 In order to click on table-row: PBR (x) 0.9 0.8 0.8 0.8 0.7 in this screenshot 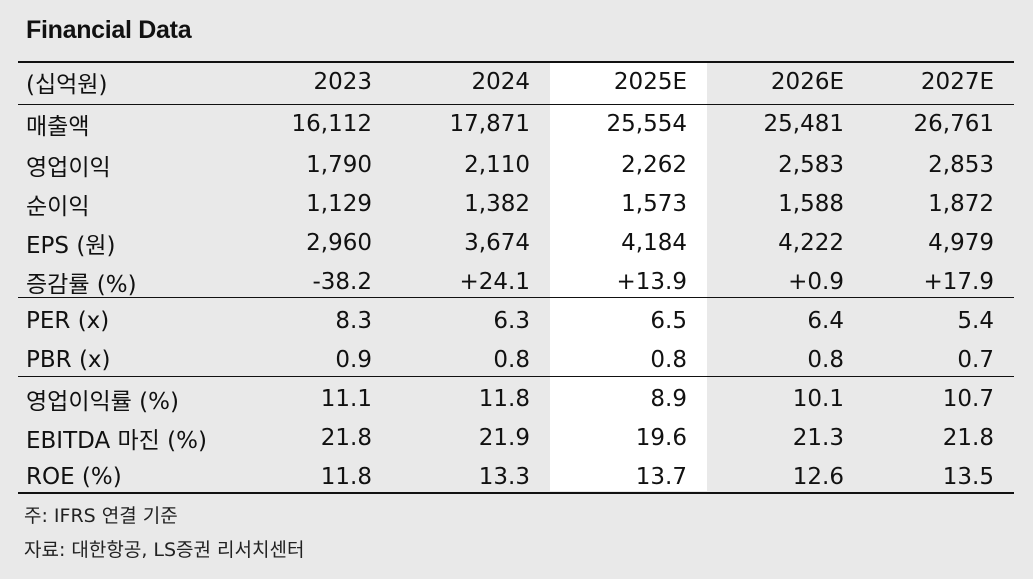, I will do `click(516, 359)`.